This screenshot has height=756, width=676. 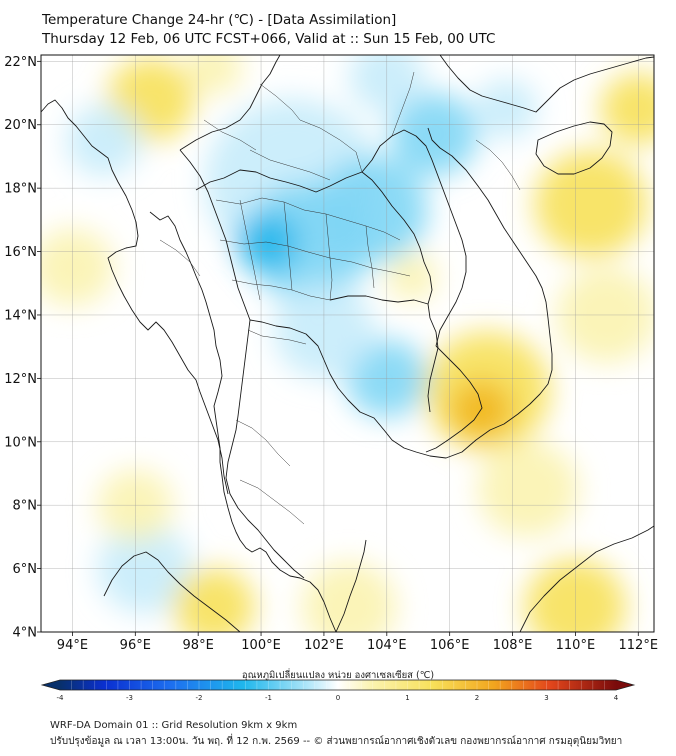 I want to click on coastline-sumatra, so click(x=172, y=591).